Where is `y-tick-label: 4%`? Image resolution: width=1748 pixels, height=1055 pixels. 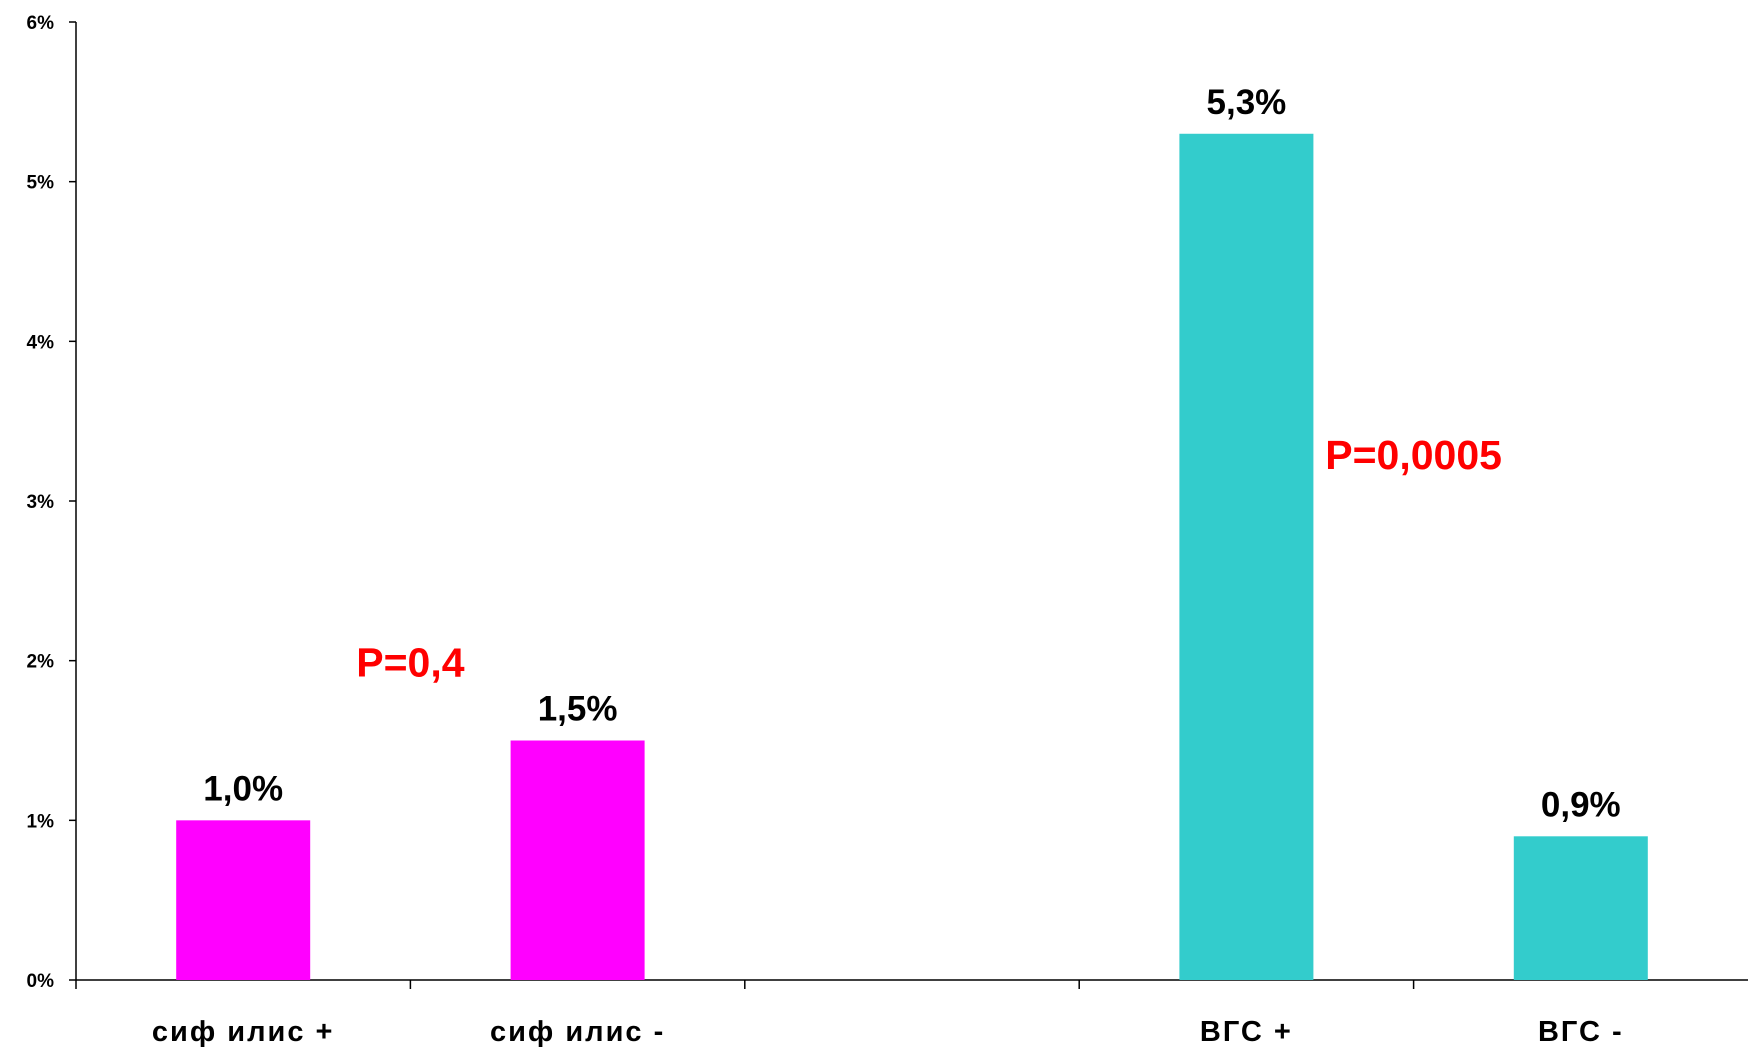 y-tick-label: 4% is located at coordinates (41, 342).